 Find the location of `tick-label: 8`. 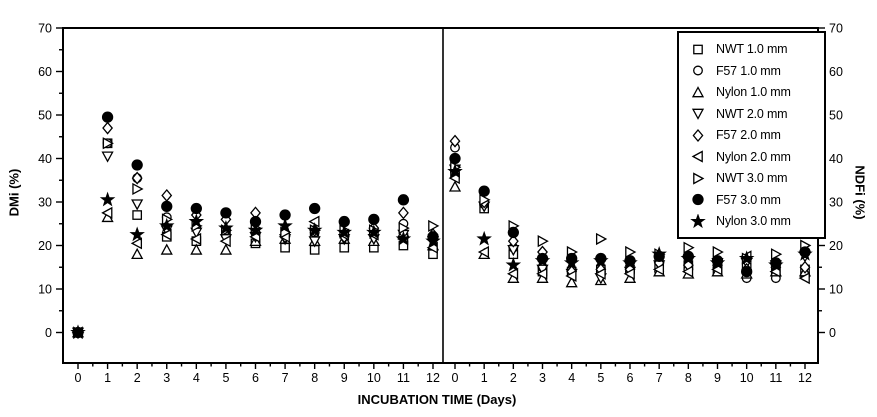

tick-label: 8 is located at coordinates (314, 378).